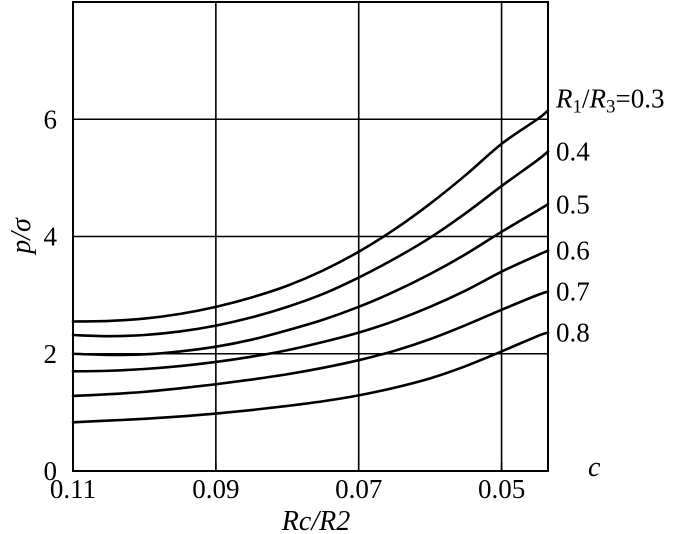 This screenshot has height=534, width=693. Describe the element at coordinates (594, 467) in the screenshot. I see `corner-label: c` at that location.